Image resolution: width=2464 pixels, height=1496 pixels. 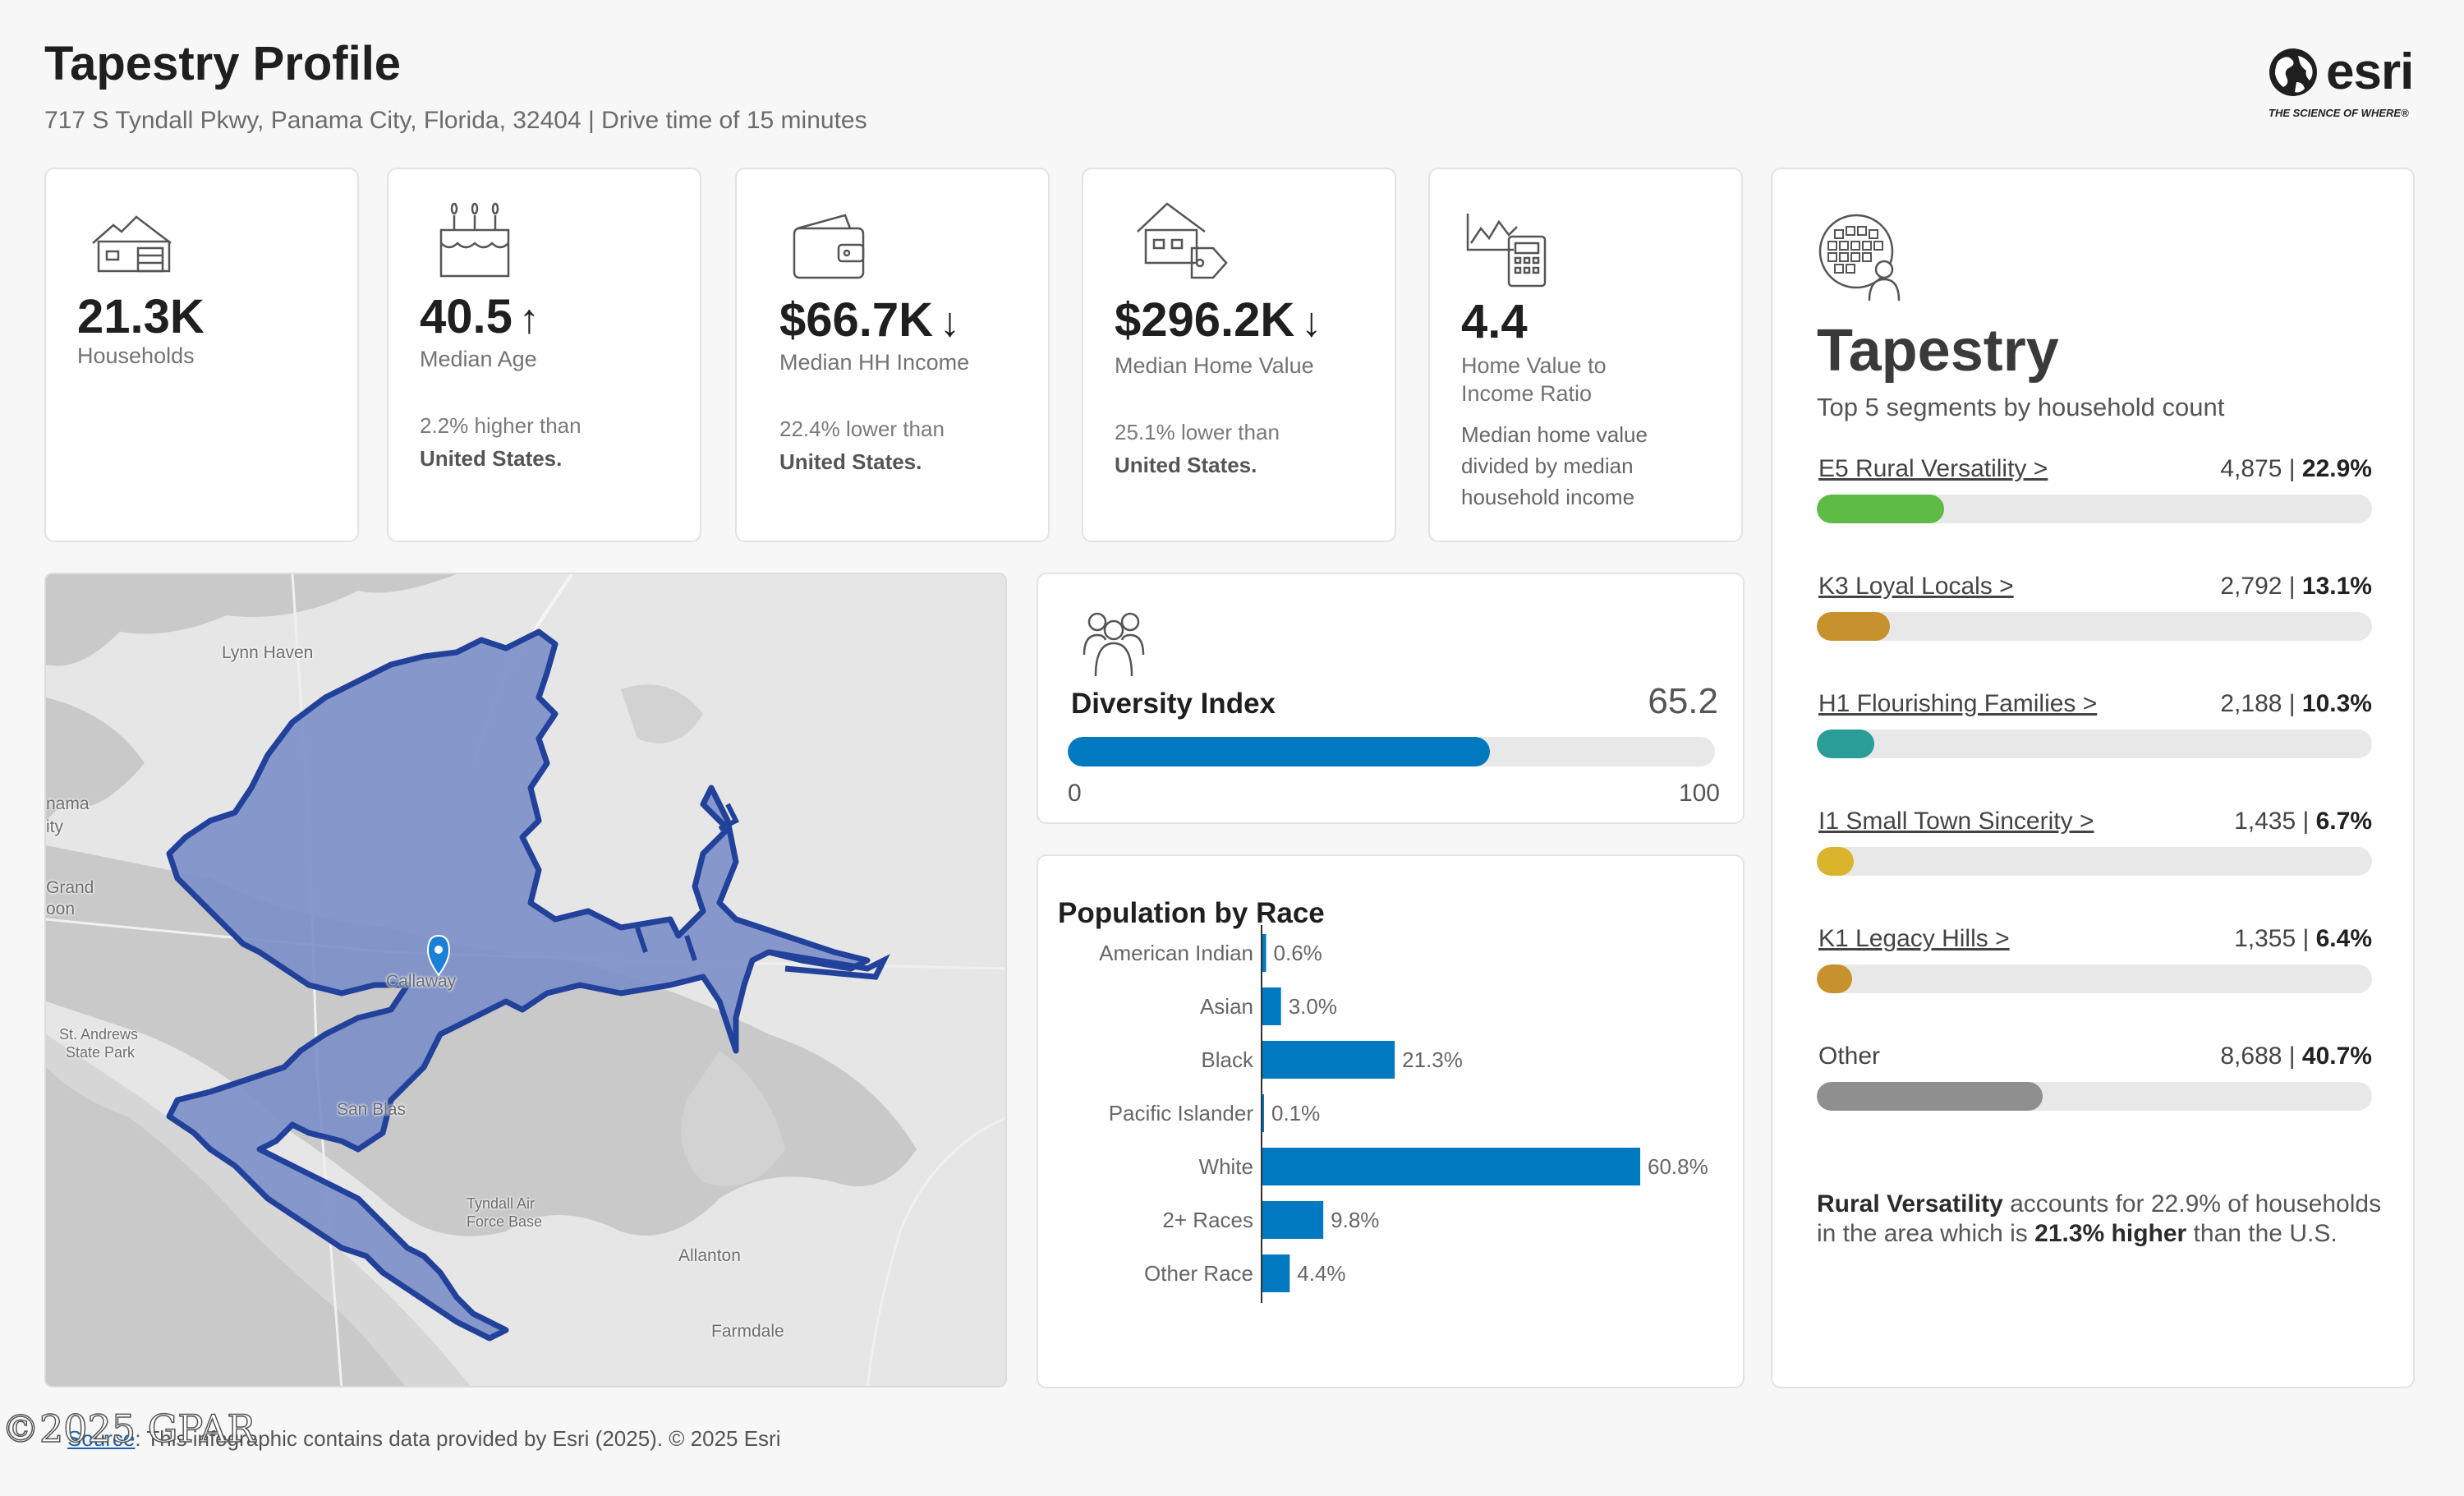 I want to click on esri-tagline: THE SCIENCE OF WHERE®, so click(x=2339, y=113).